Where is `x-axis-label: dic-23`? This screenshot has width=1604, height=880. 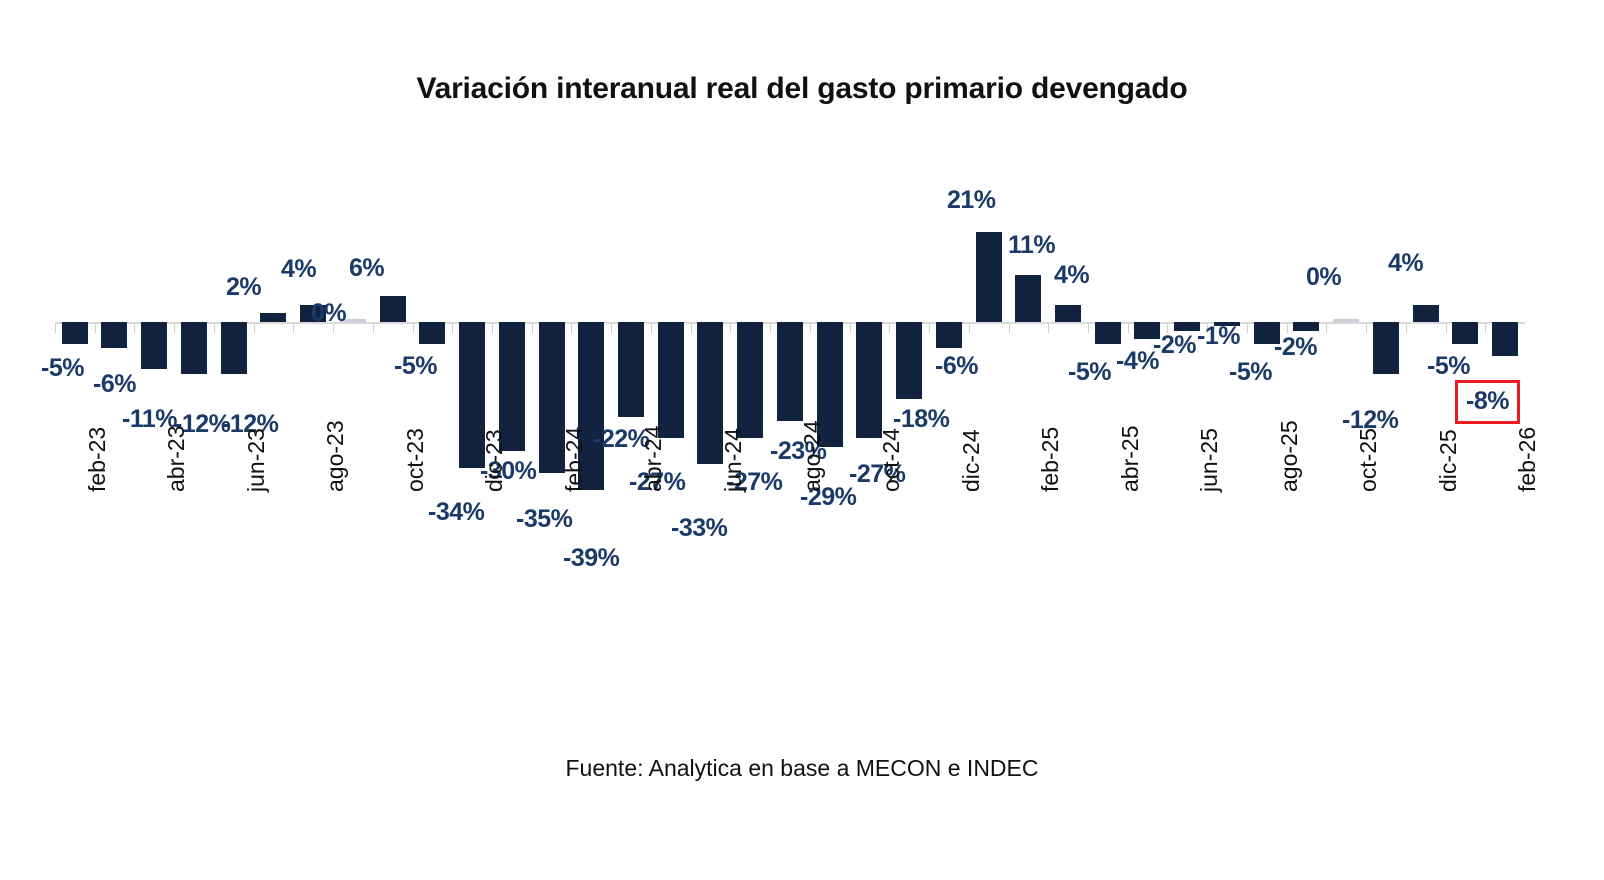
x-axis-label: dic-23 is located at coordinates (494, 460).